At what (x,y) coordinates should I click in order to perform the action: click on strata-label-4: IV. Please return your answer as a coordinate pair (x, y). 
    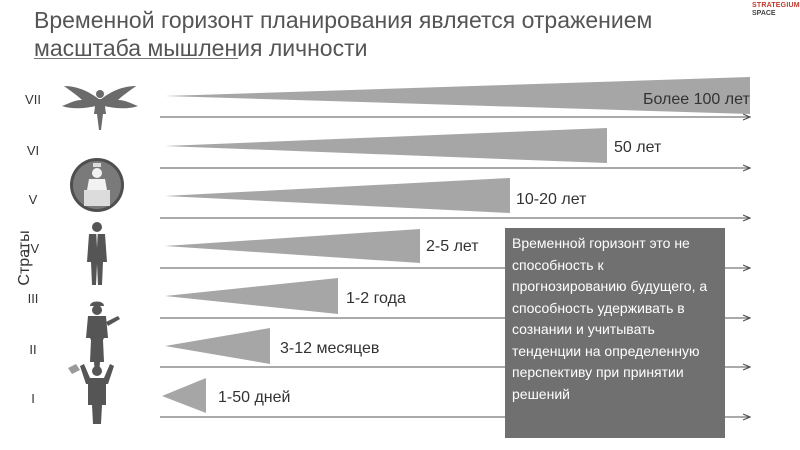
    Looking at the image, I should click on (33, 248).